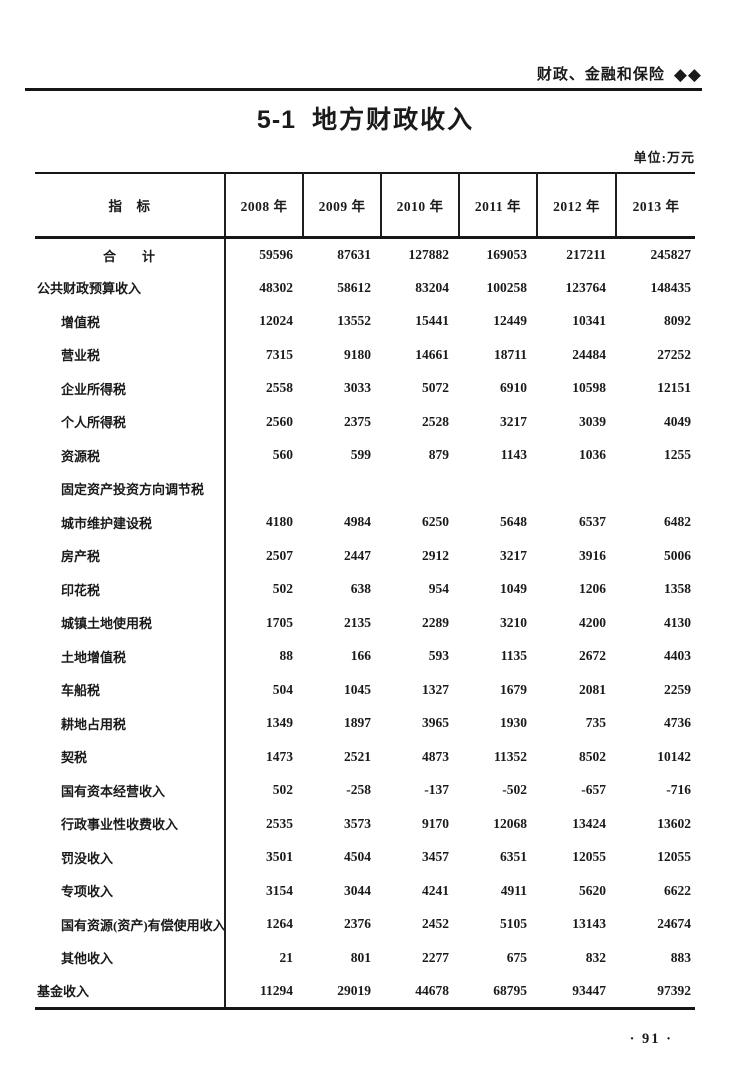  What do you see at coordinates (279, 421) in the screenshot?
I see `cell-value: 2560` at bounding box center [279, 421].